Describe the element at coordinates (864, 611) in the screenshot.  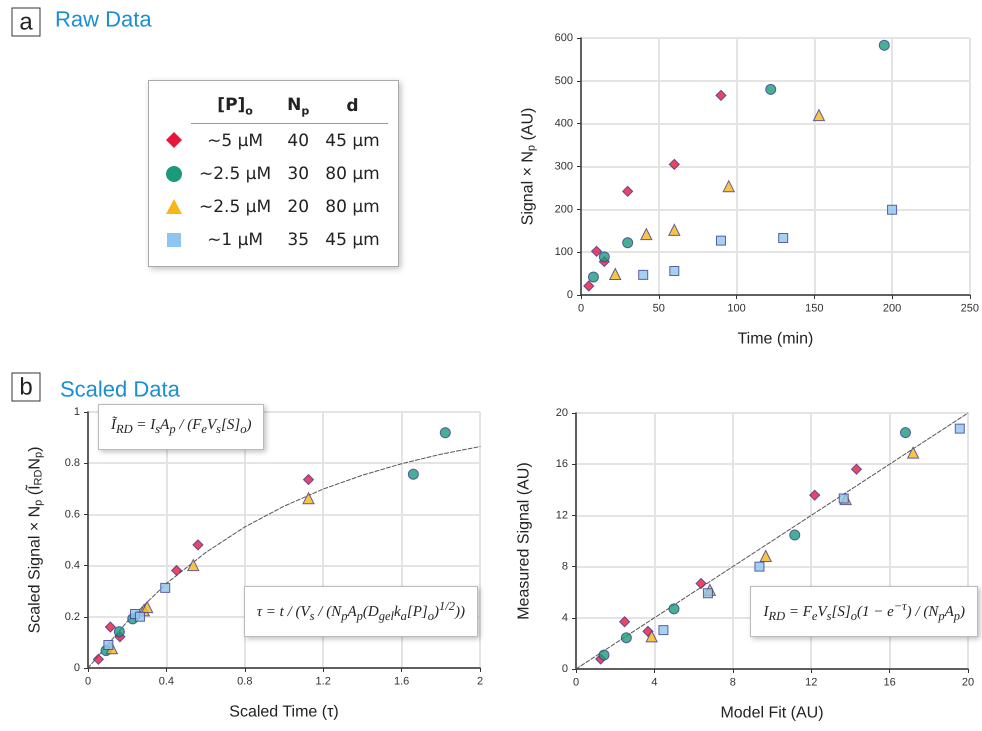
I see `text: I$_{RD}$ = F$_{e}$V$_{s}$[S]$_{o}$(1 − e$^{−τ}$) / (N$_{p}$A$_{p}$)` at that location.